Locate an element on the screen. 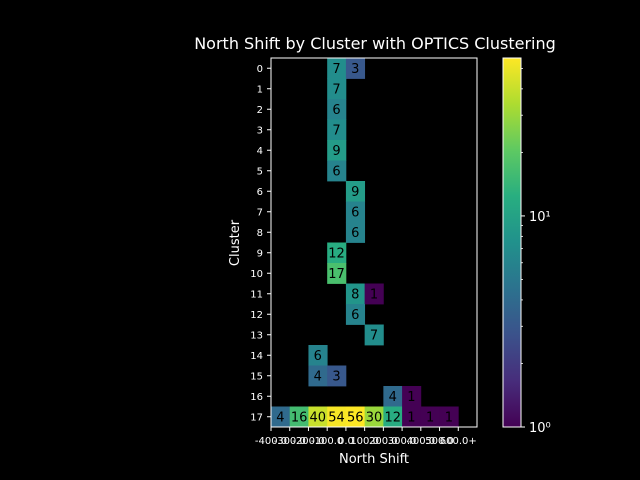 The width and height of the screenshot is (640, 480). x-tick-label: -300.0 is located at coordinates (290, 441).